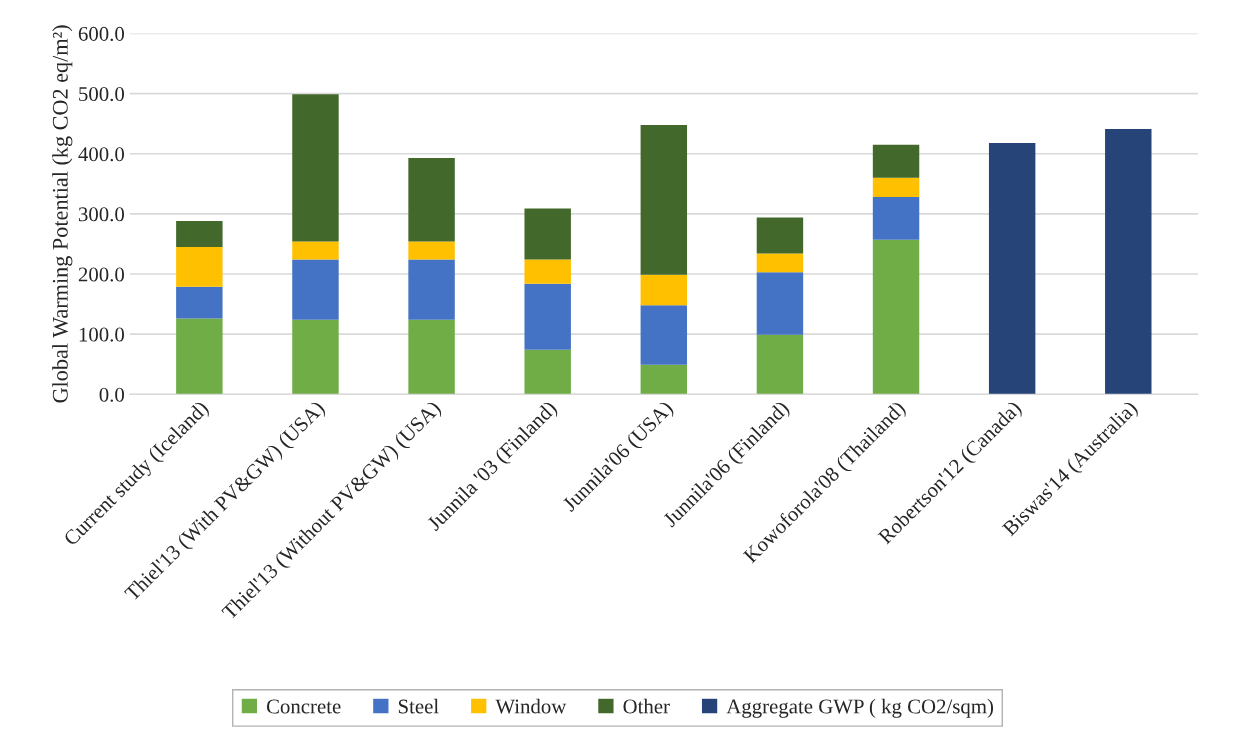 The width and height of the screenshot is (1235, 744). I want to click on legend-label: Other, so click(646, 706).